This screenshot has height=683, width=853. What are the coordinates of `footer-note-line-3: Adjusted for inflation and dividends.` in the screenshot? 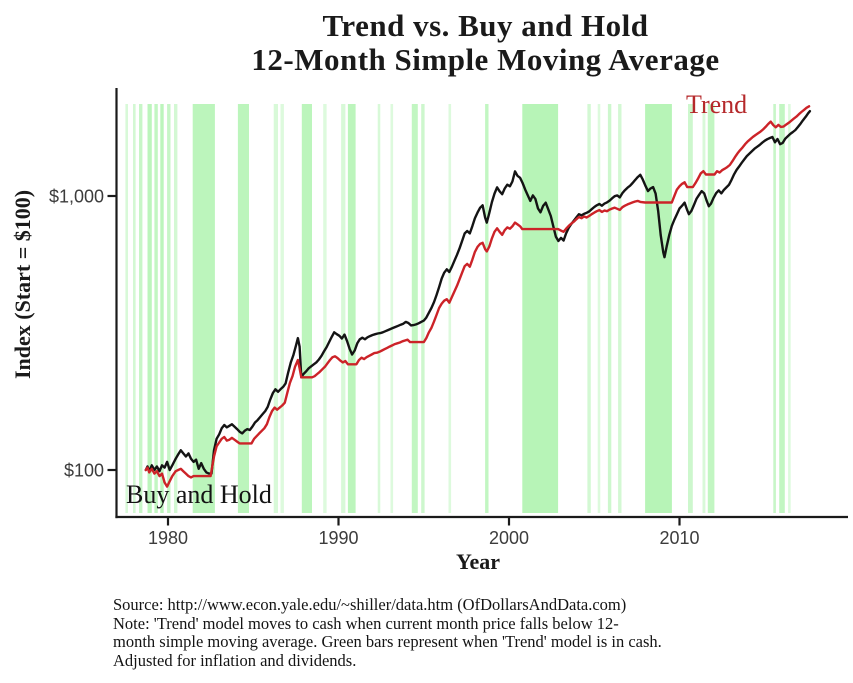 It's located at (235, 660).